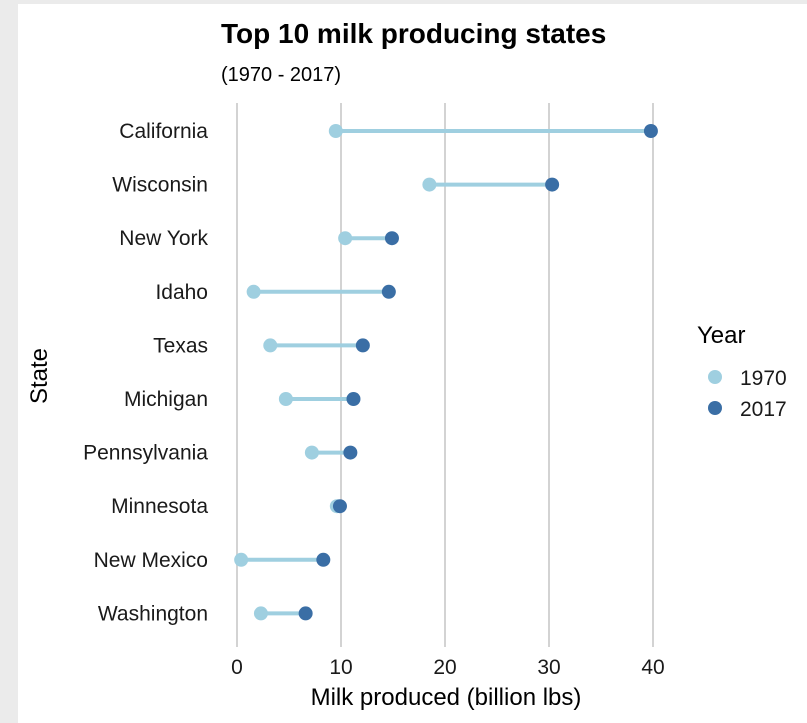 Image resolution: width=807 pixels, height=723 pixels. Describe the element at coordinates (145, 453) in the screenshot. I see `state-label: Pennsylvania` at that location.